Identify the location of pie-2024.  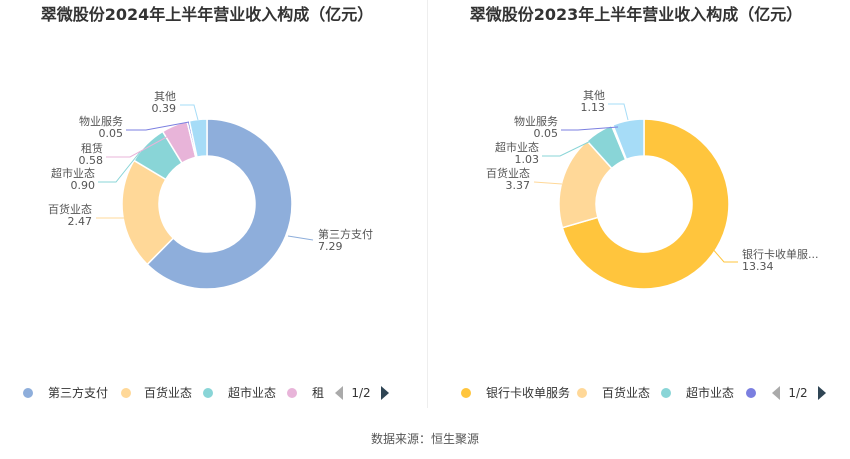
(207, 204).